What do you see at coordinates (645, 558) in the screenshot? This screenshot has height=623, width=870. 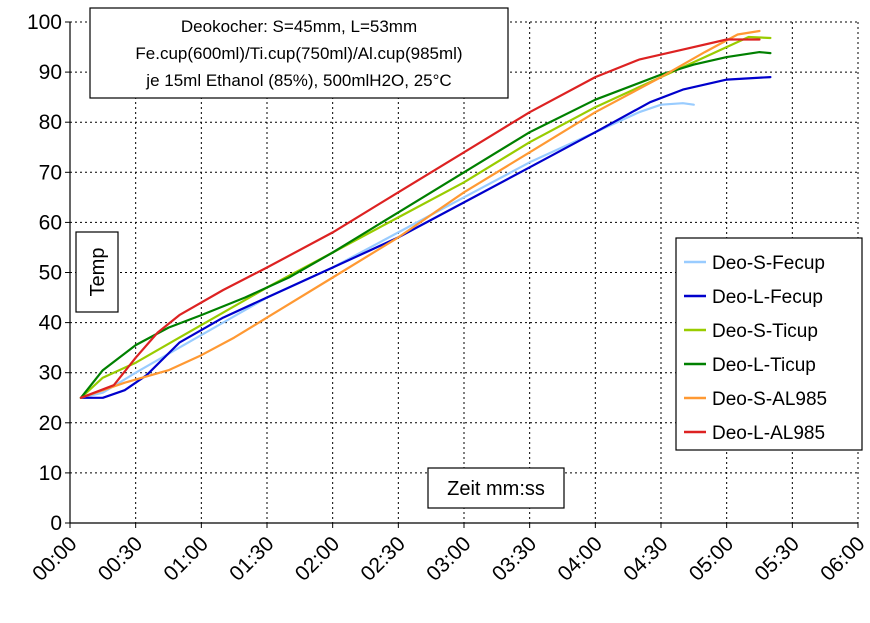 I see `x-tick-label: 04:30` at bounding box center [645, 558].